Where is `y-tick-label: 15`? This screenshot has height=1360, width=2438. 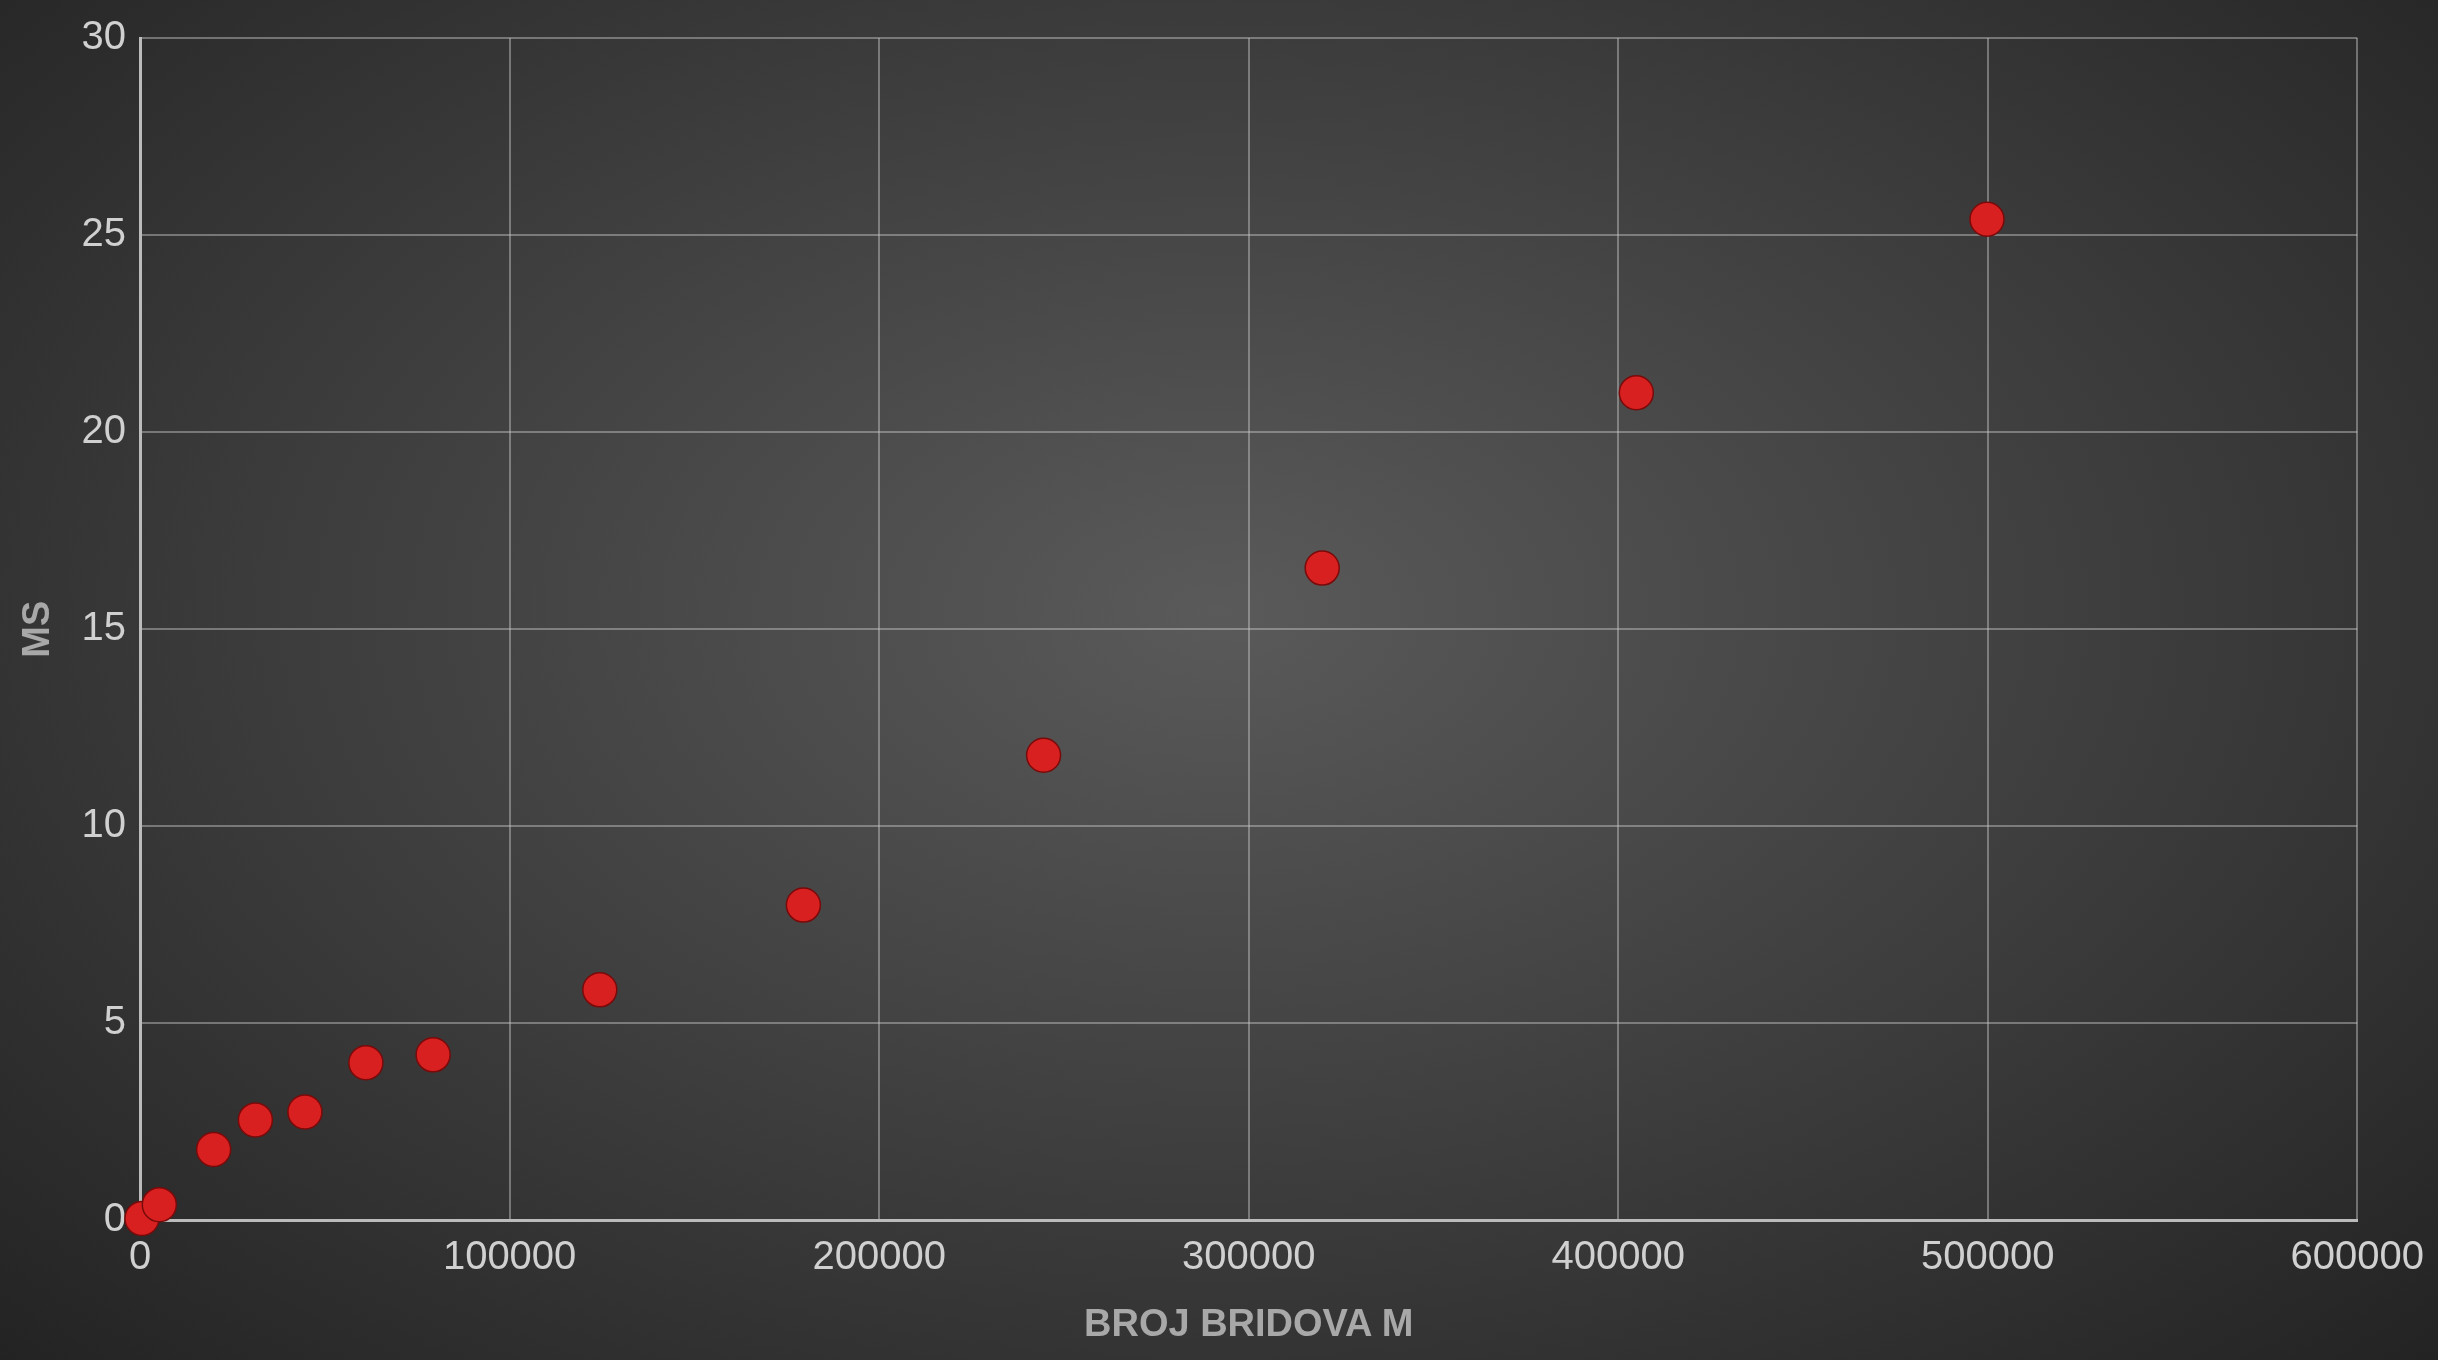
y-tick-label: 15 is located at coordinates (104, 626).